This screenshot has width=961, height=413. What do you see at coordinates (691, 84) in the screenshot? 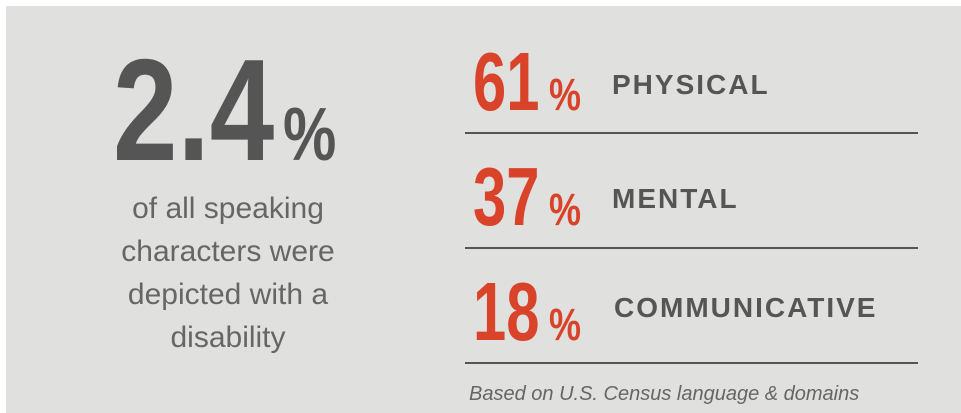
I see `item-label: PHYSICAL` at bounding box center [691, 84].